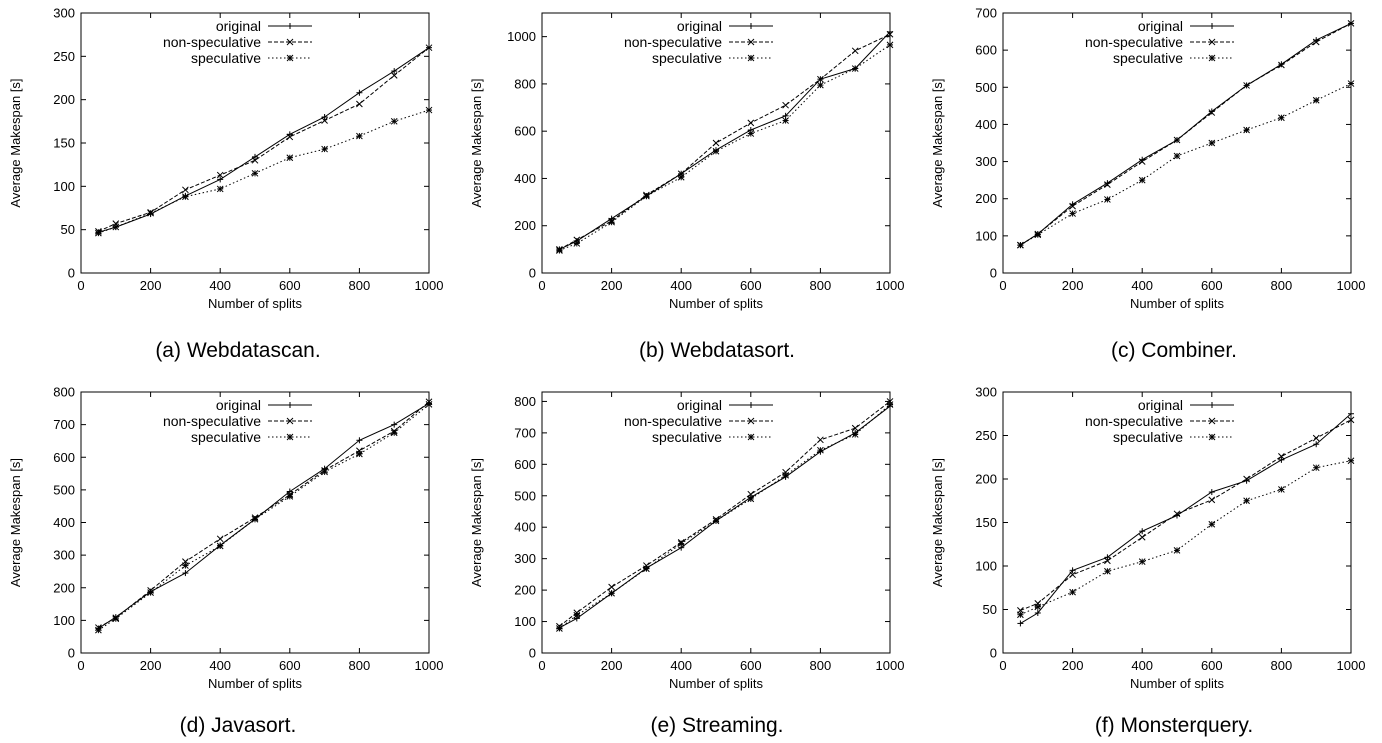 This screenshot has height=743, width=1382. I want to click on y-tick-label: 150, so click(64, 143).